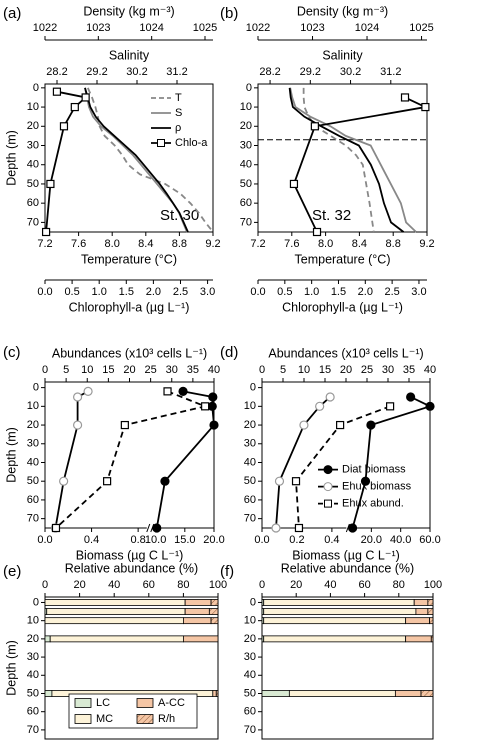 The width and height of the screenshot is (500, 742). I want to click on y-tick-label: 70, so click(33, 519).